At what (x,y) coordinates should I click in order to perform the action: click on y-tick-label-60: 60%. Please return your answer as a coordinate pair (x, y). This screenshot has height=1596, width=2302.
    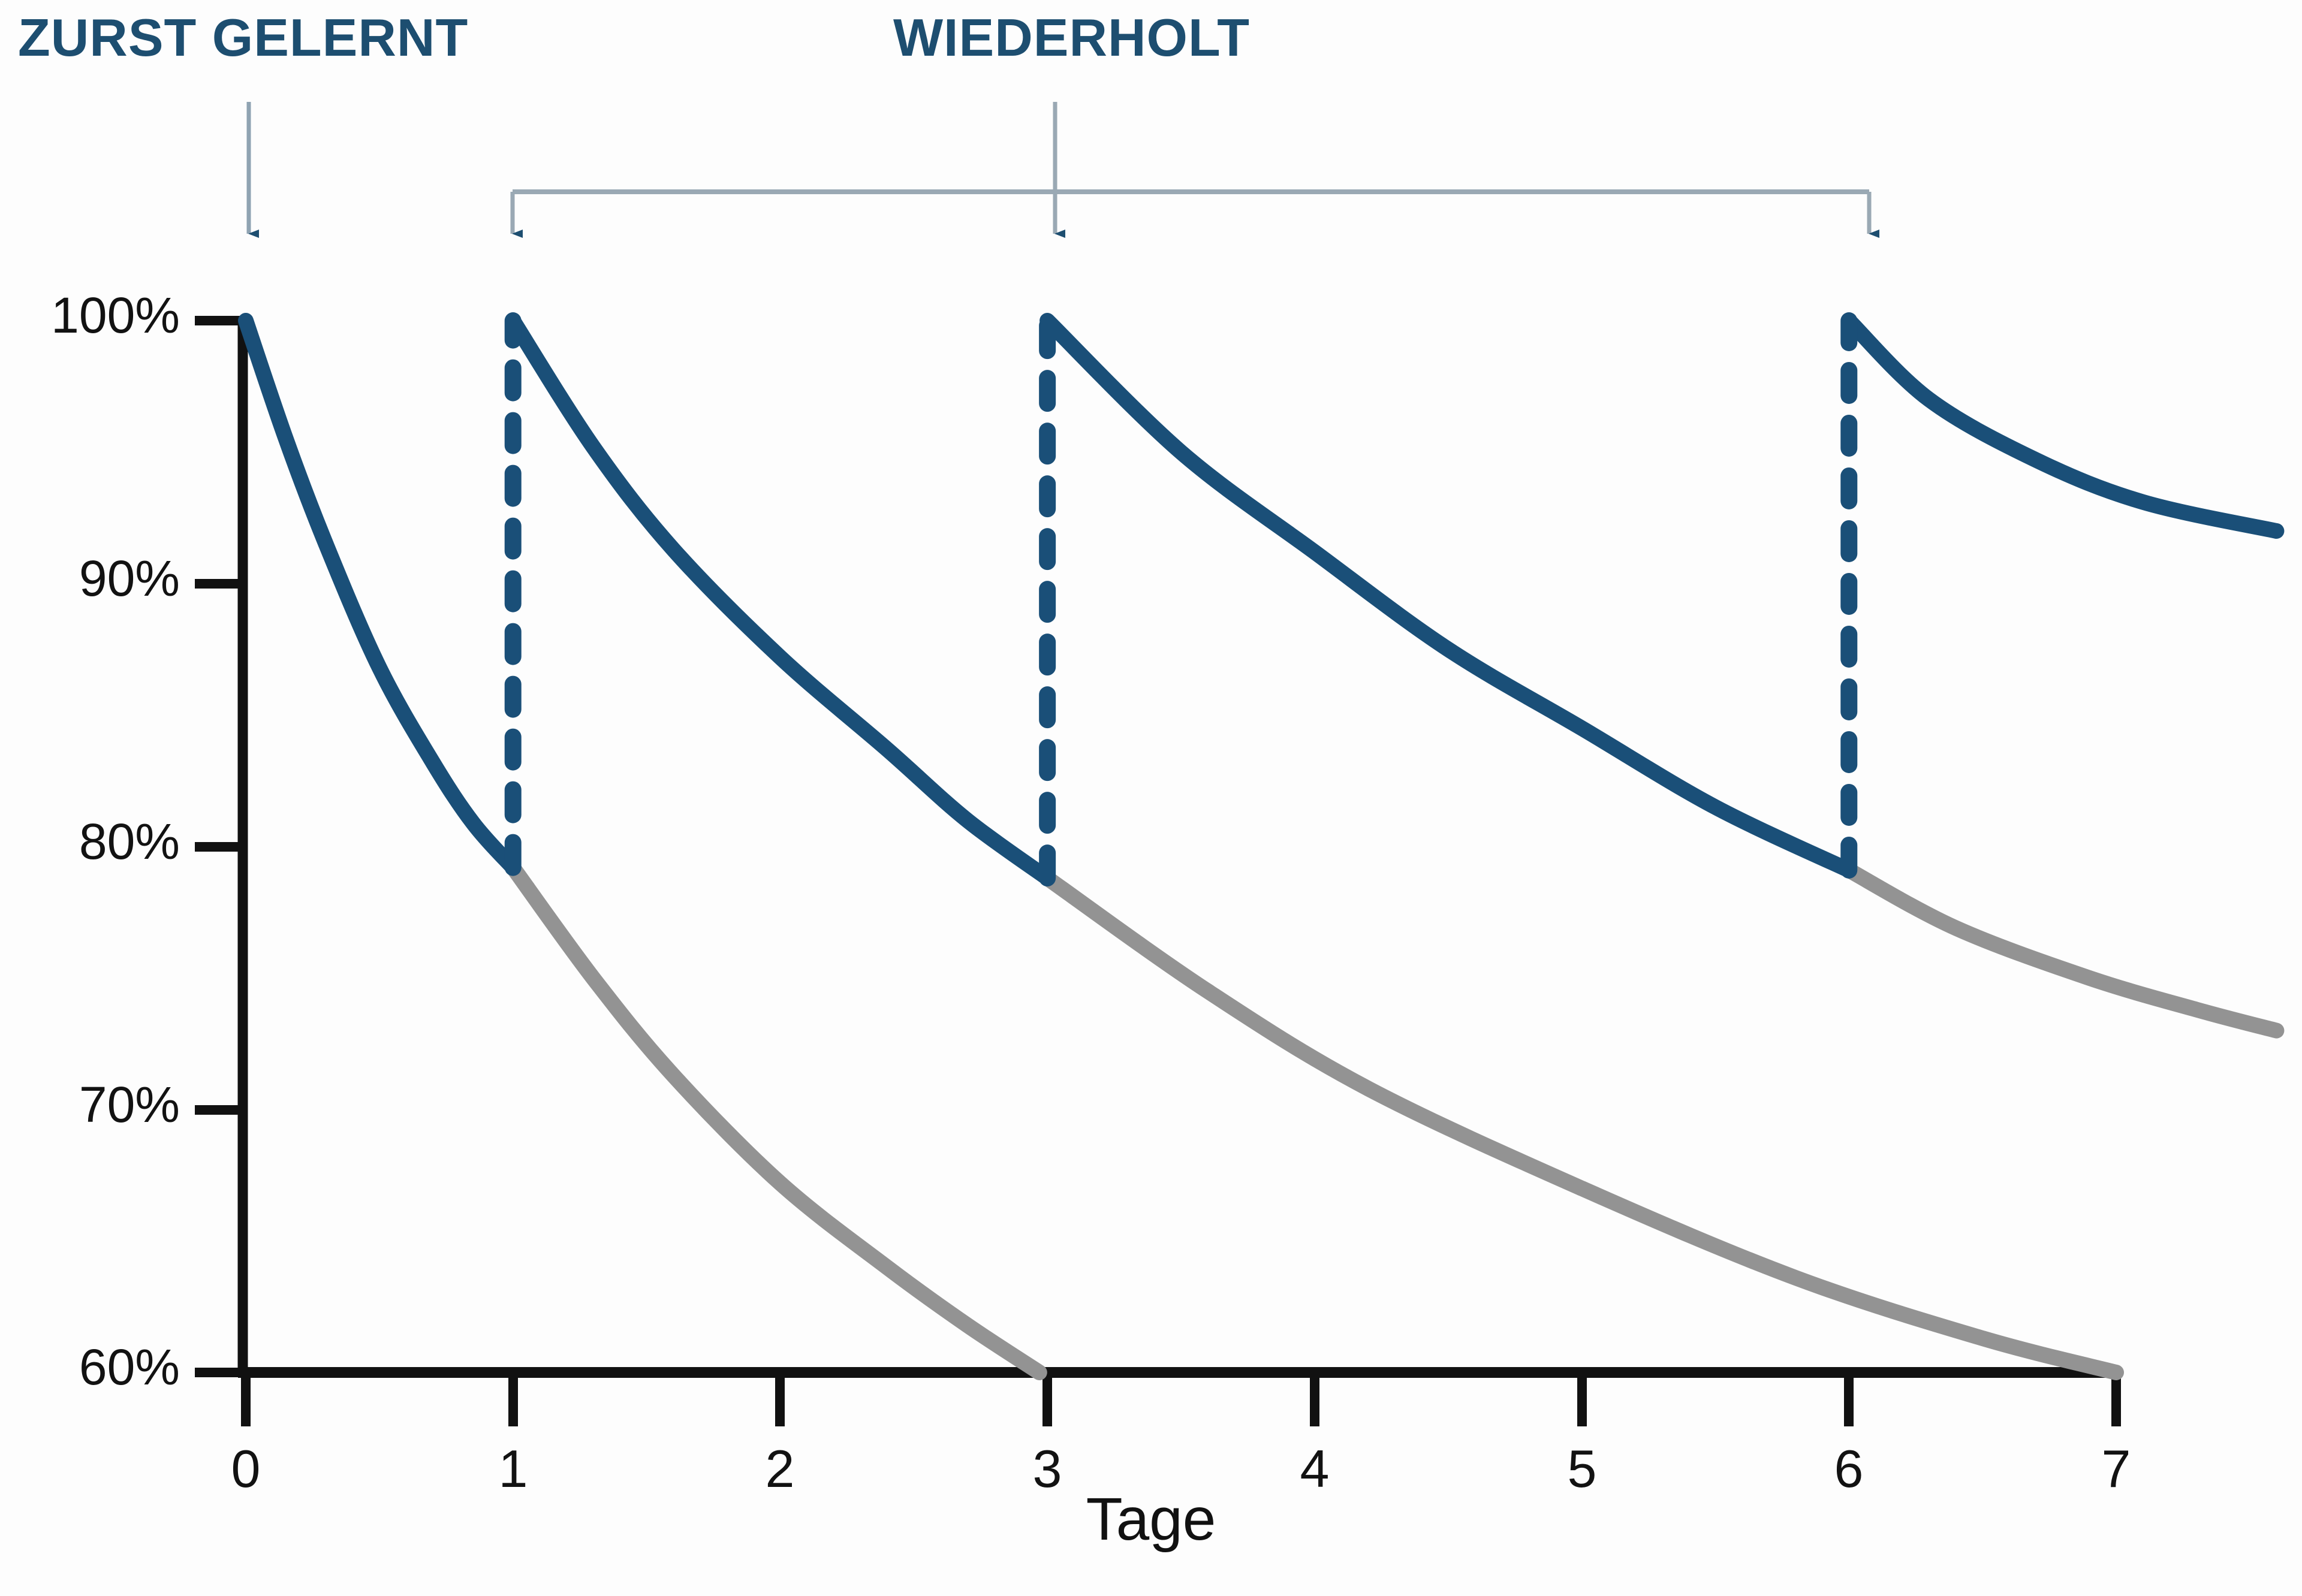
    Looking at the image, I should click on (129, 1367).